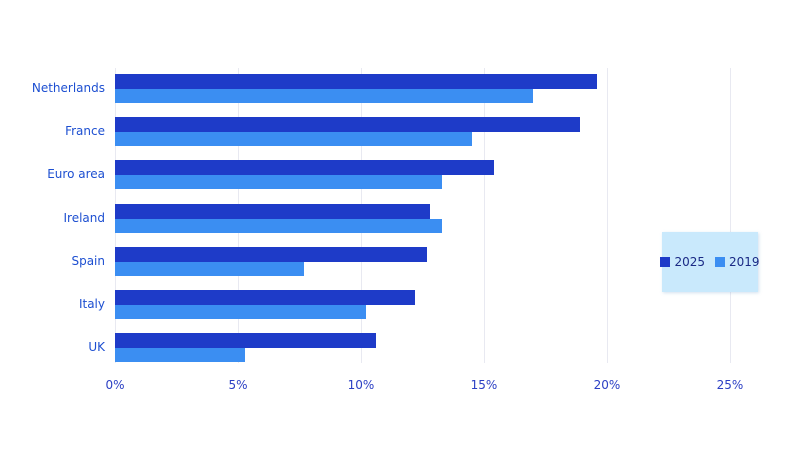  Describe the element at coordinates (744, 262) in the screenshot. I see `legend-label-2019: 2019` at that location.